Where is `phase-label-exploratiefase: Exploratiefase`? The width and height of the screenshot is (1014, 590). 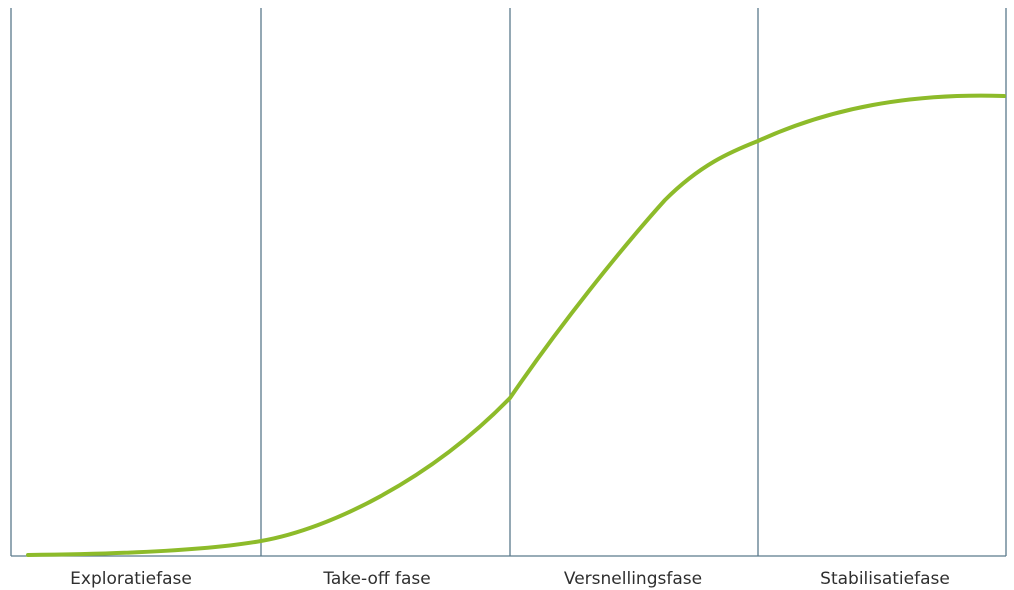
phase-label-exploratiefase: Exploratiefase is located at coordinates (131, 579).